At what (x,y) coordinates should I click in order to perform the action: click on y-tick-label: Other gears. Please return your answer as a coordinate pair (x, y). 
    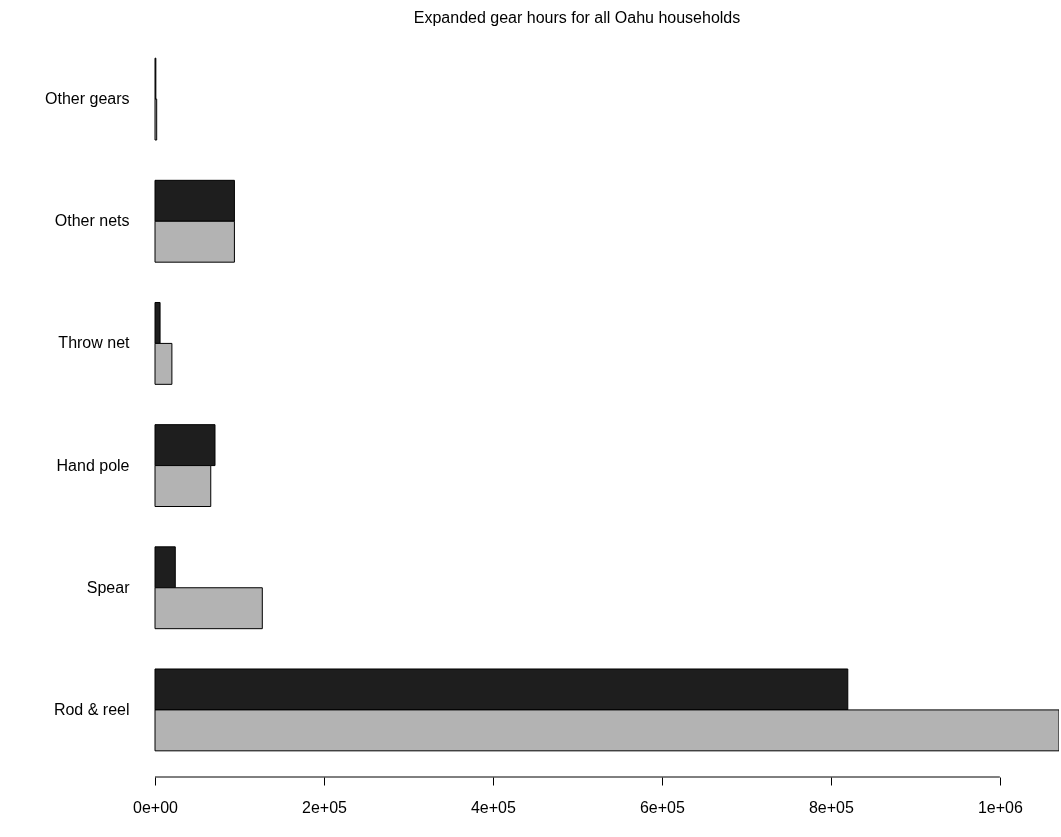
    Looking at the image, I should click on (87, 99).